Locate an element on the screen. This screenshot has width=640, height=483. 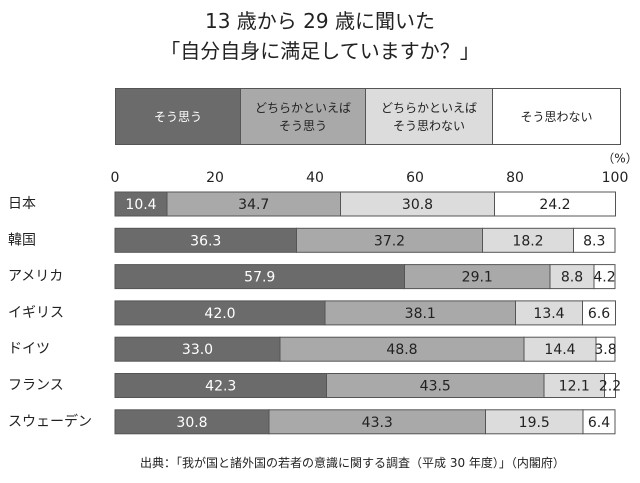
legend-entry: そう思う is located at coordinates (178, 116).